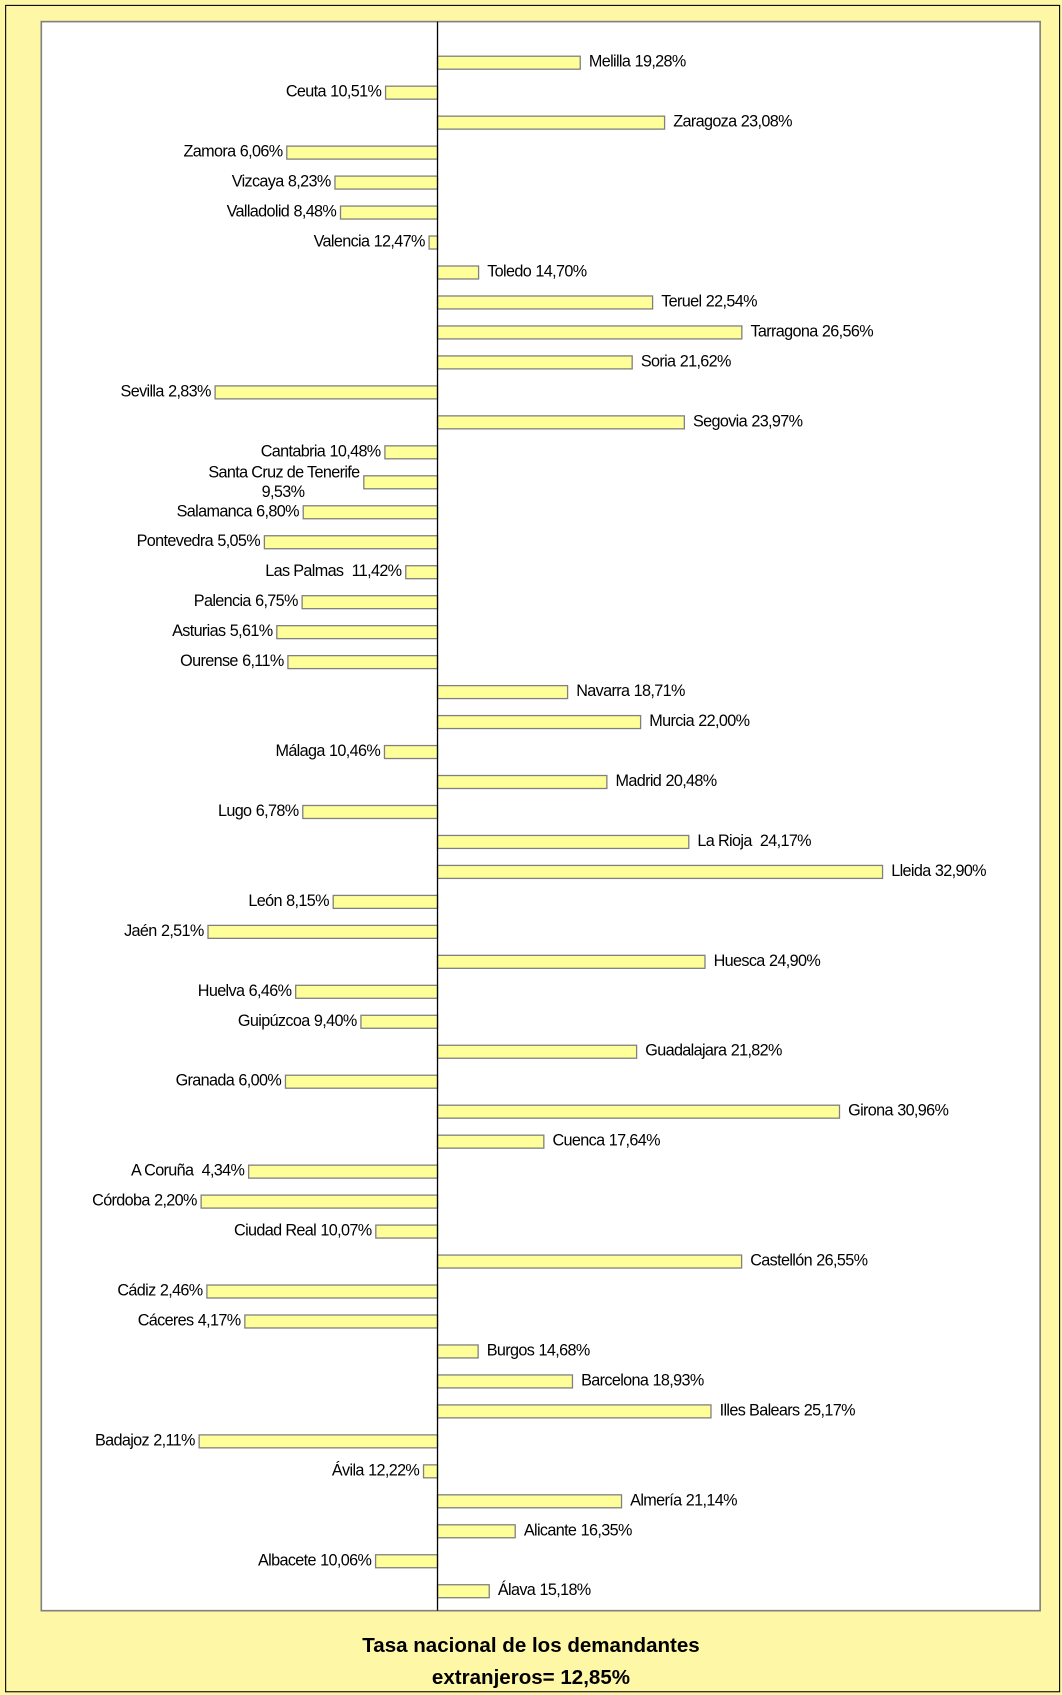  I want to click on bar-label: Palencia 6,75%, so click(246, 601).